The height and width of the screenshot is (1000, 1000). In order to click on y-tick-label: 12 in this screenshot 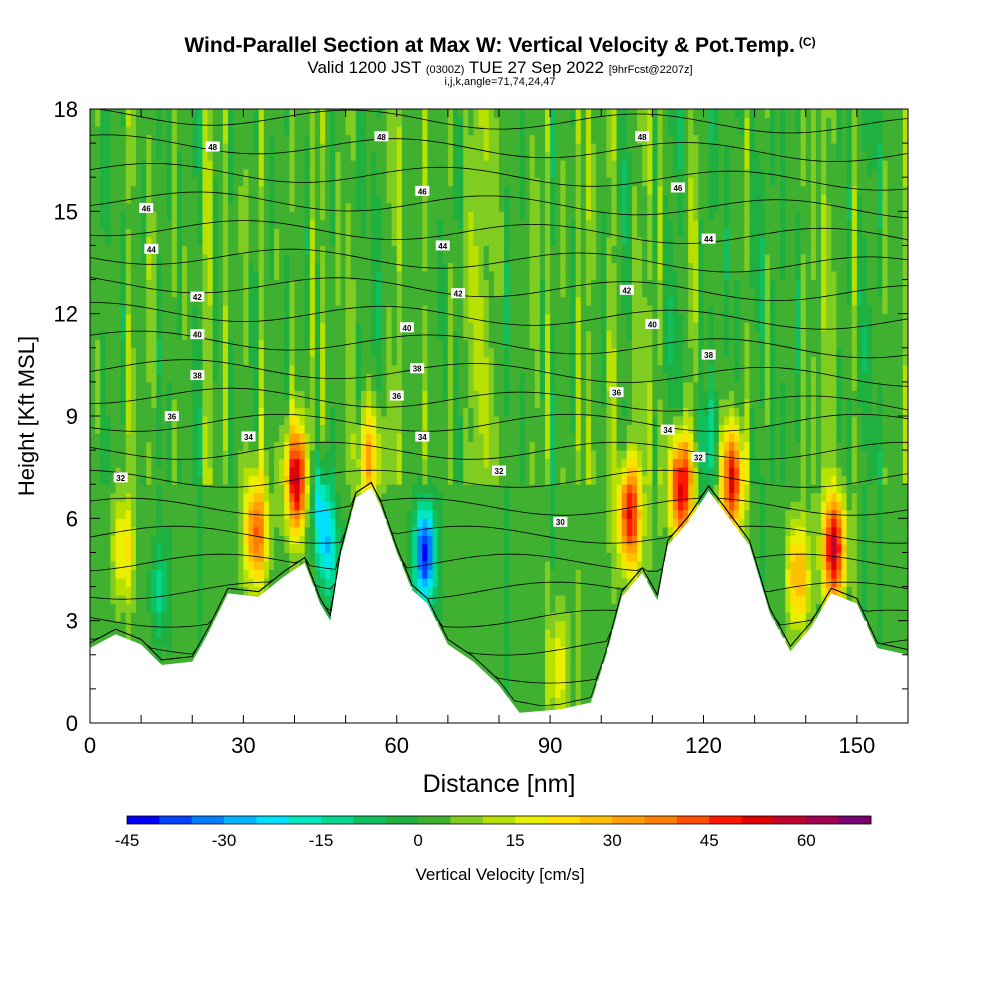, I will do `click(66, 314)`.